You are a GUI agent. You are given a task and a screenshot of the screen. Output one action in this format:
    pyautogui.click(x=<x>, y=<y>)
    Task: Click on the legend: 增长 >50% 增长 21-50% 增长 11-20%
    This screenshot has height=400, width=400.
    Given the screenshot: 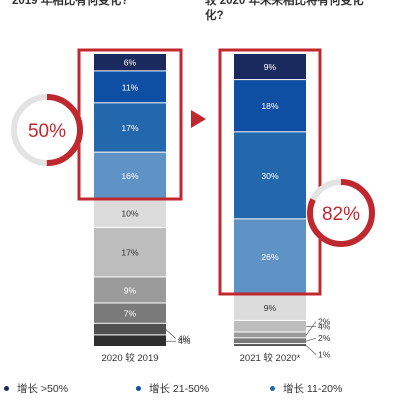 What is the action you would take?
    pyautogui.click(x=200, y=389)
    